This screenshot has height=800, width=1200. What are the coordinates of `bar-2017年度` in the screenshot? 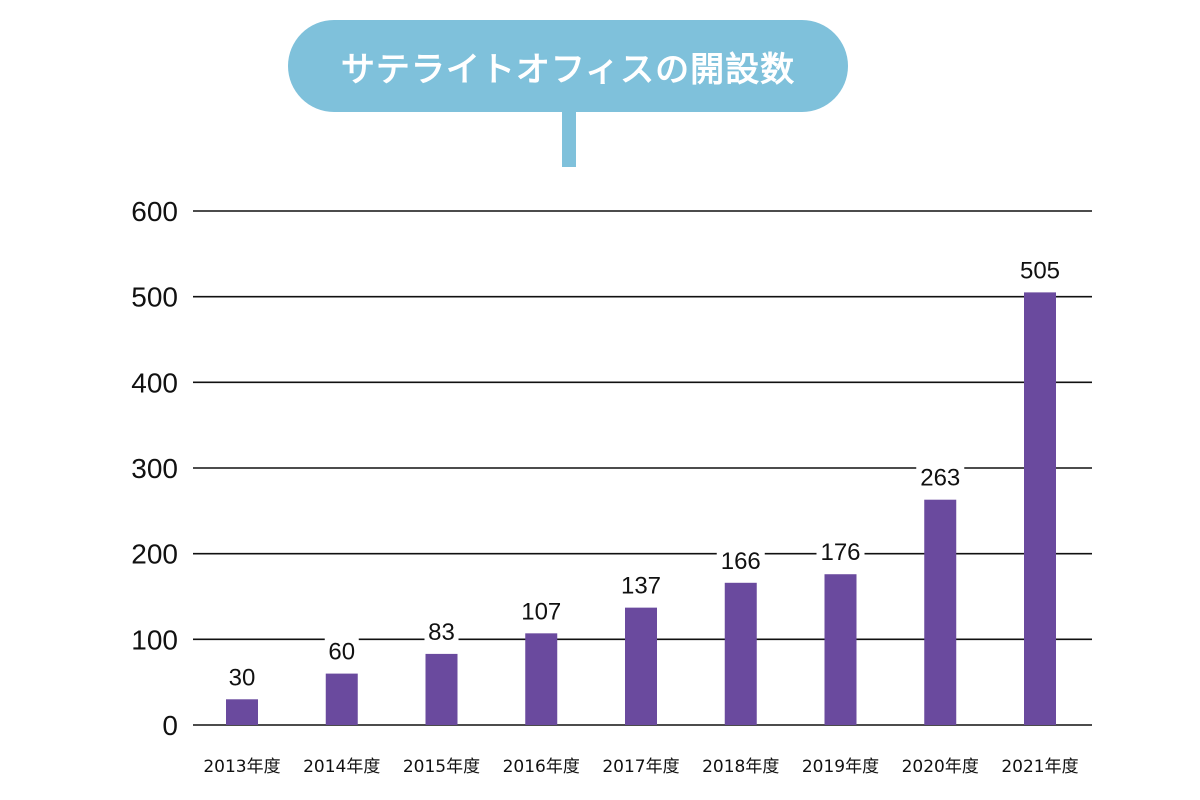 It's located at (641, 666).